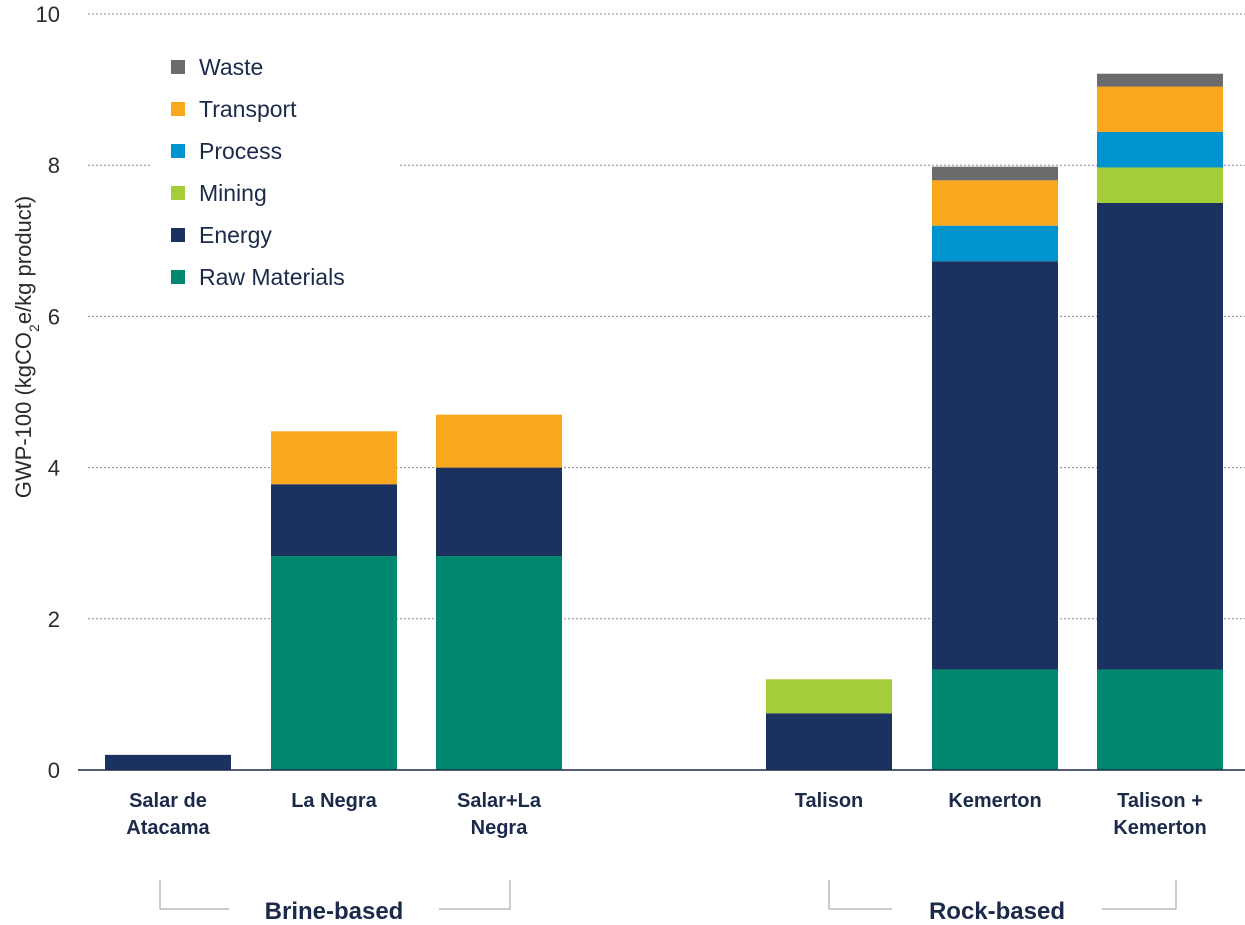 The width and height of the screenshot is (1245, 925). I want to click on legend-label: Mining, so click(233, 193).